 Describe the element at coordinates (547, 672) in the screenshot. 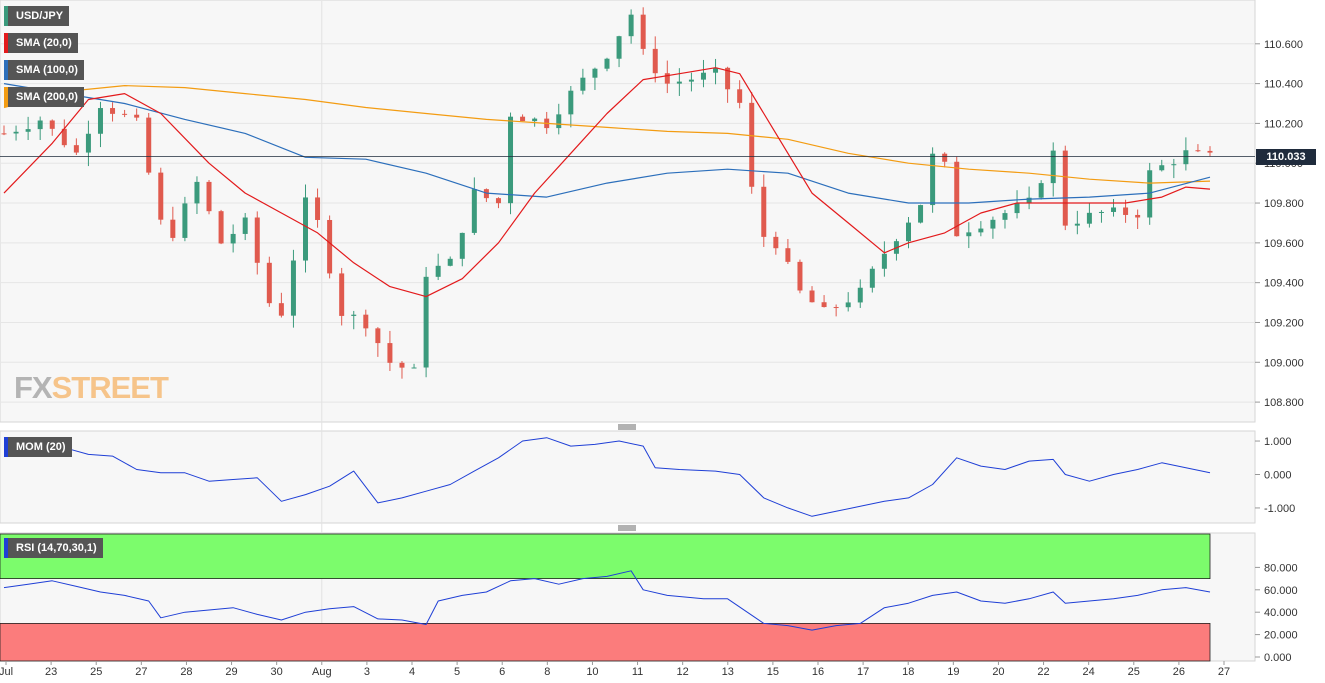

I see `date-tick-label: 8` at that location.